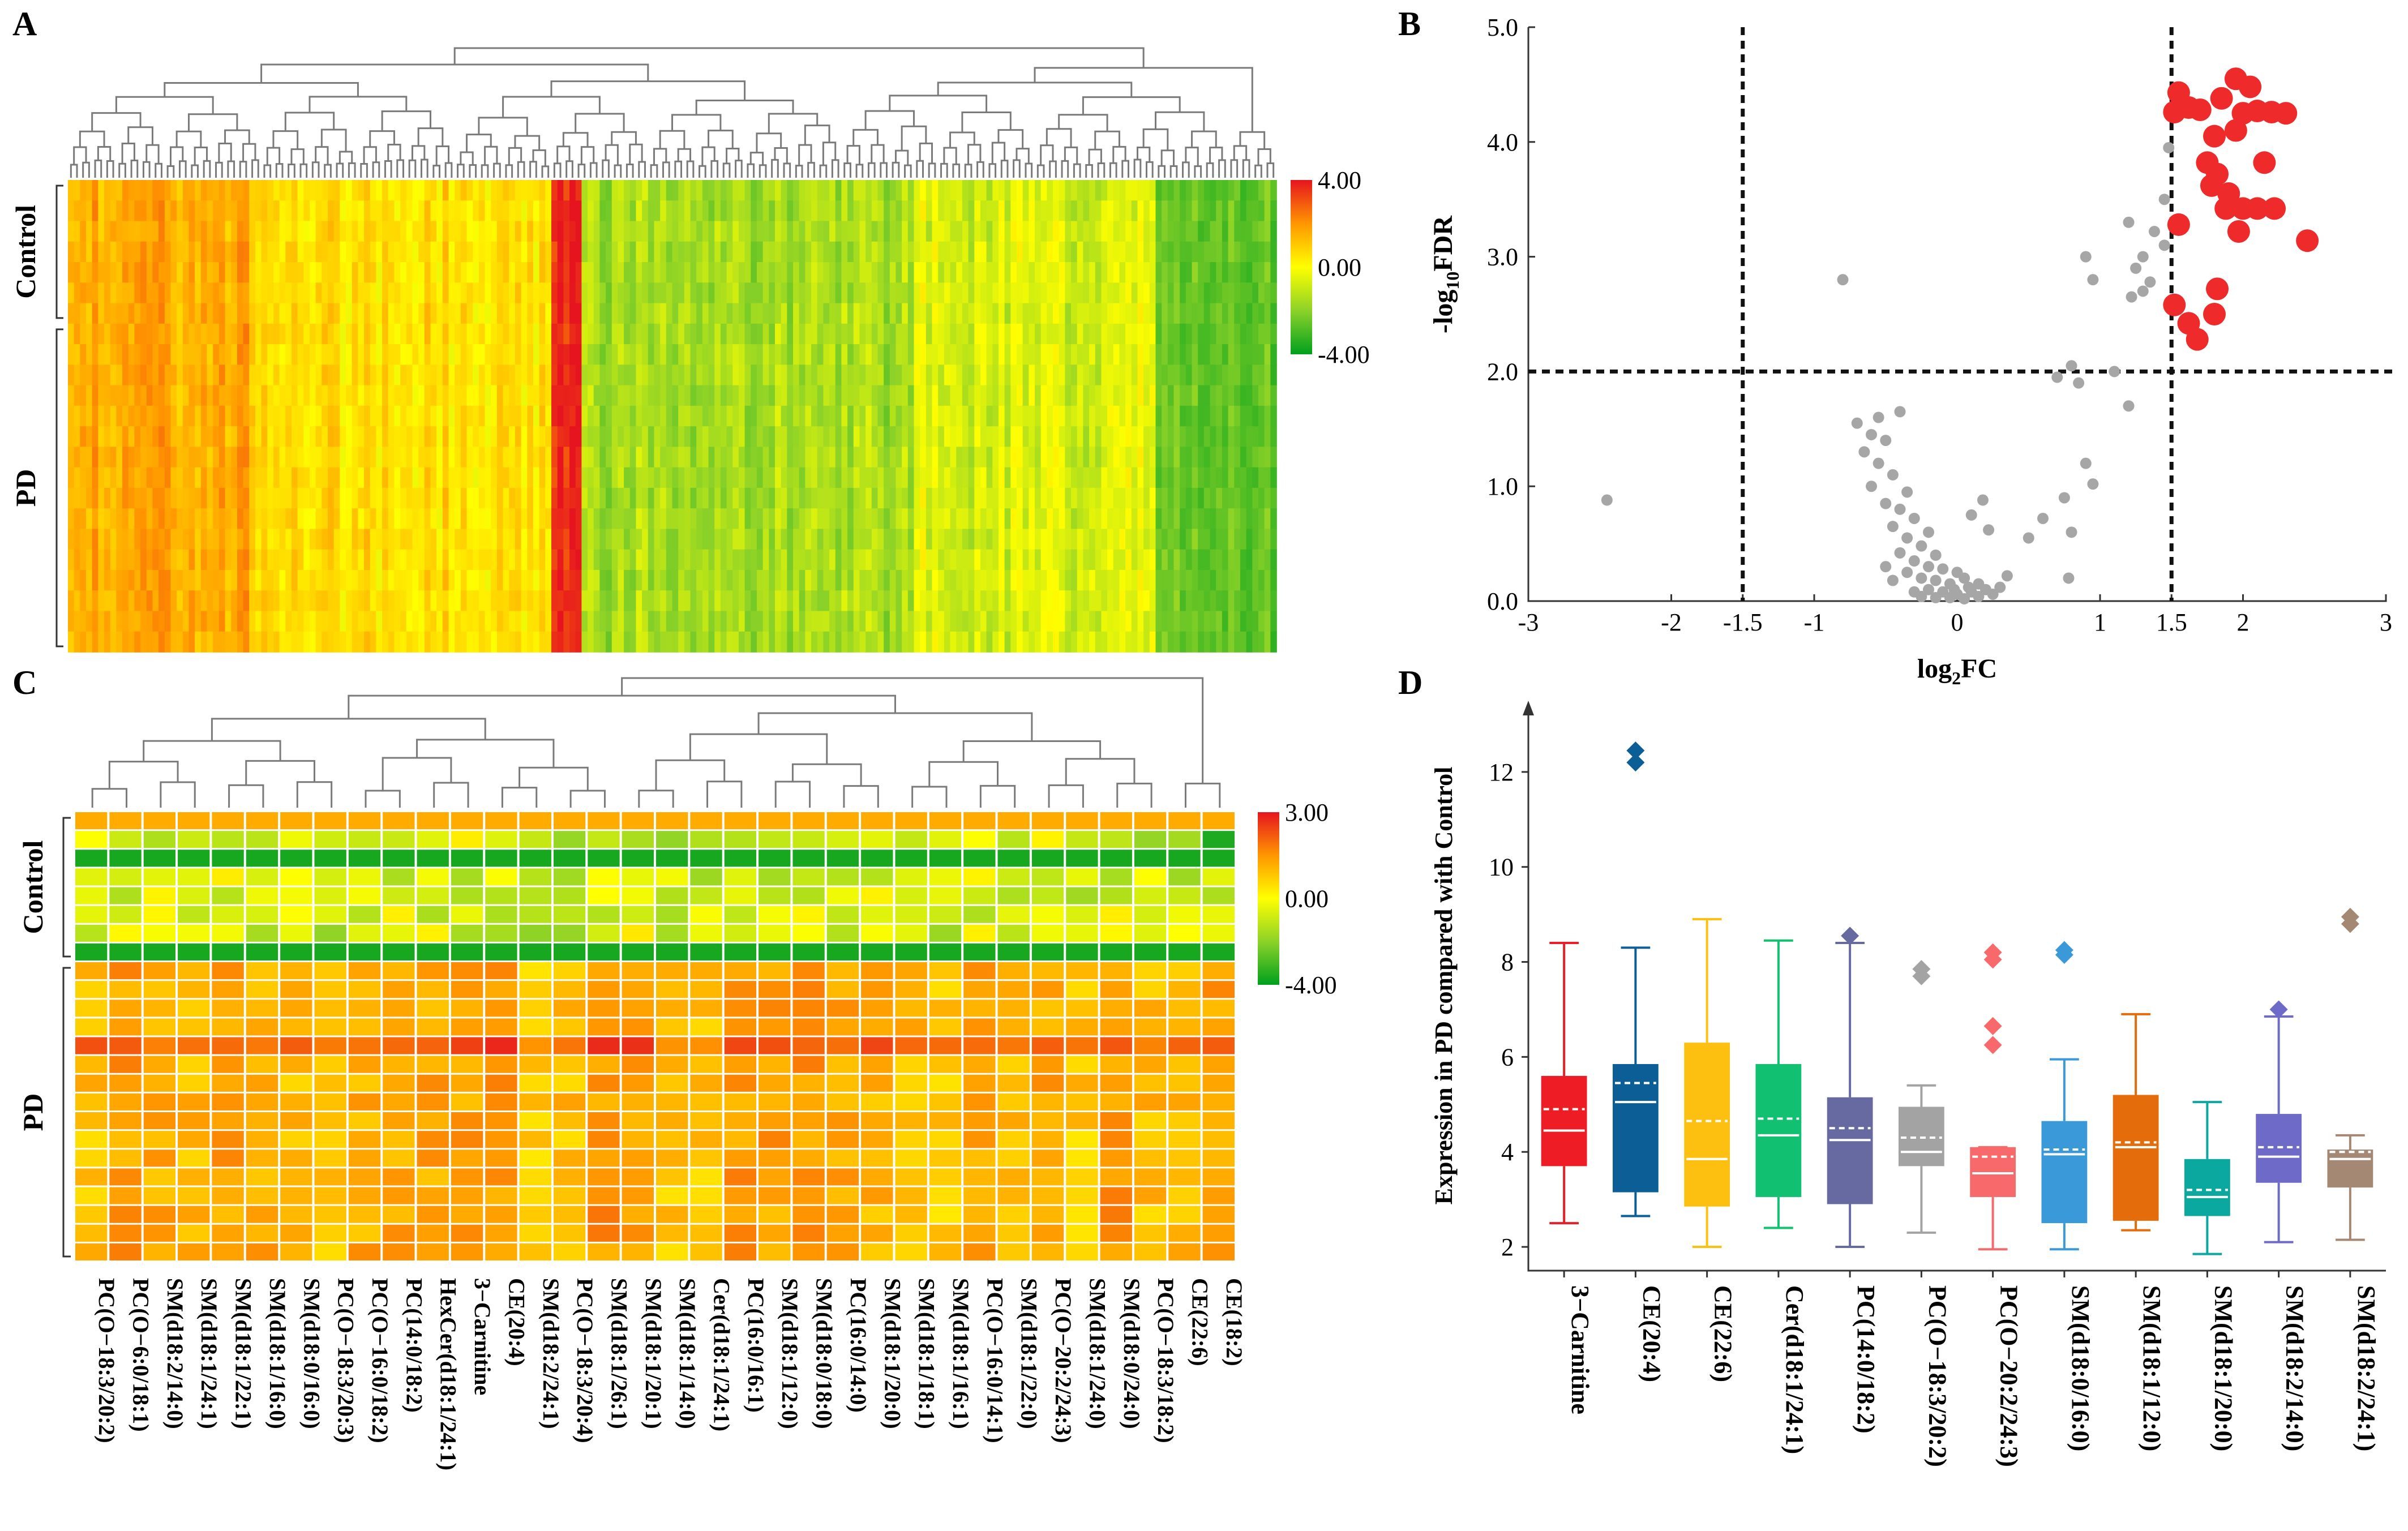 This screenshot has height=1531, width=2408. Describe the element at coordinates (2243, 113) in the screenshot. I see `volcano-point-significant` at that location.